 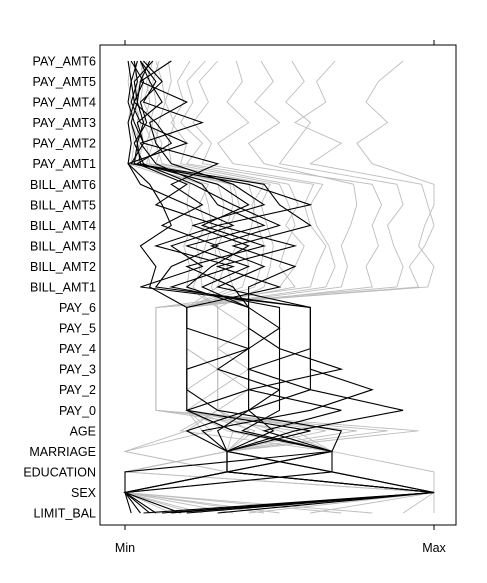 I want to click on variable-label-pay-5: PAY_5, so click(x=77, y=329).